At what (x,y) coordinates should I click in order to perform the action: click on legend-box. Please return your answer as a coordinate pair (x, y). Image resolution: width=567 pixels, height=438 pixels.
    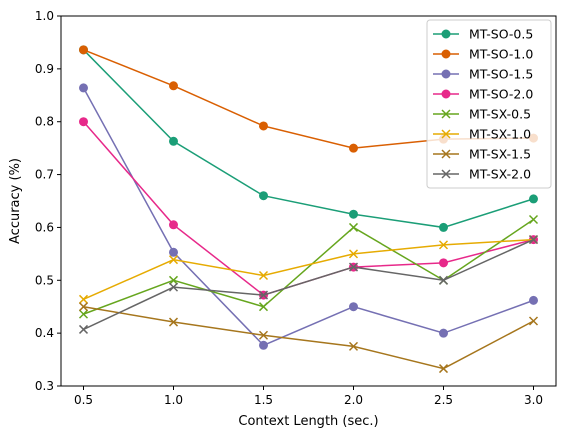
    Looking at the image, I should click on (489, 104).